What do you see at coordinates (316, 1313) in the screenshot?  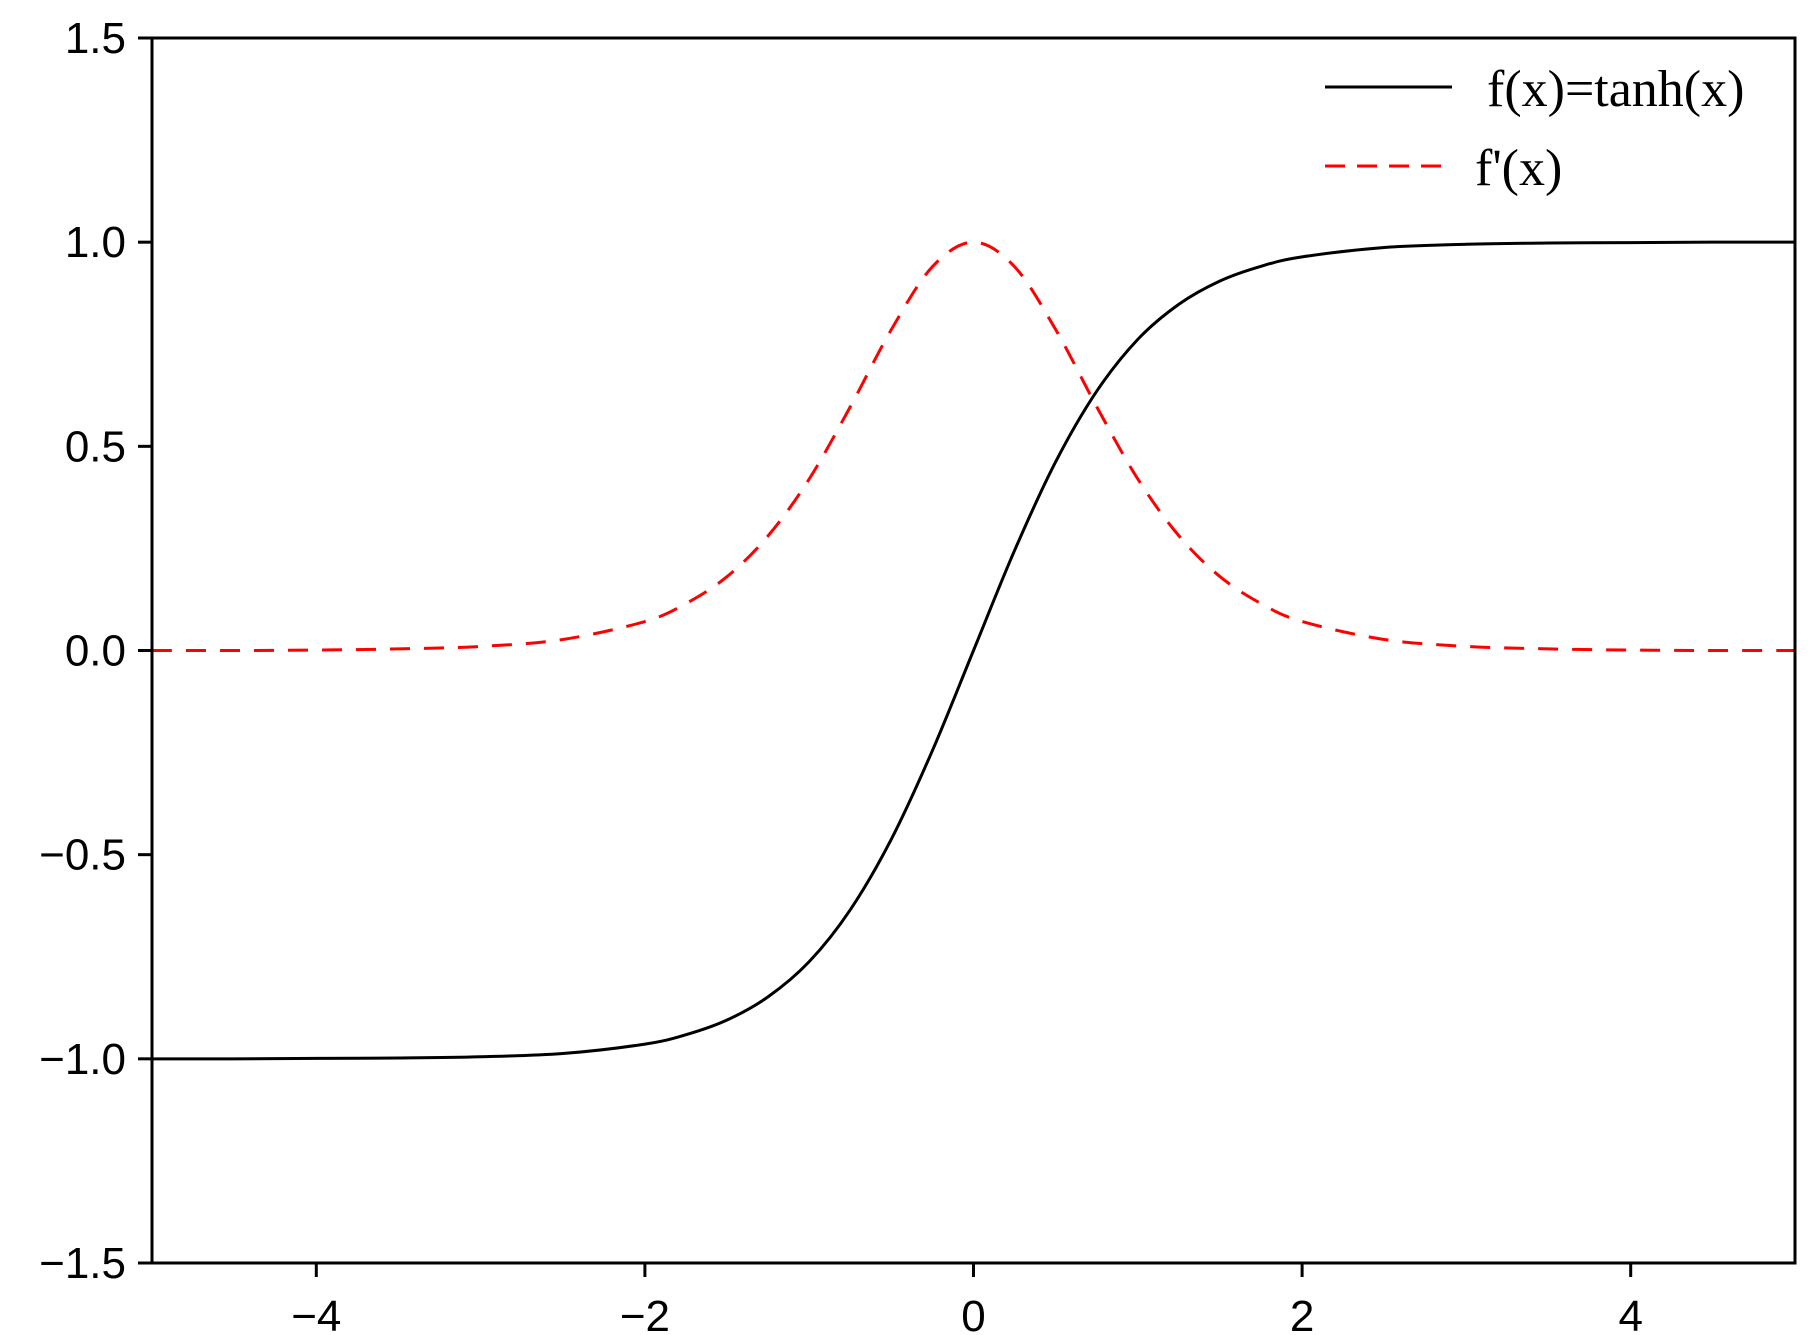 I see `x-tick-label: −4` at bounding box center [316, 1313].